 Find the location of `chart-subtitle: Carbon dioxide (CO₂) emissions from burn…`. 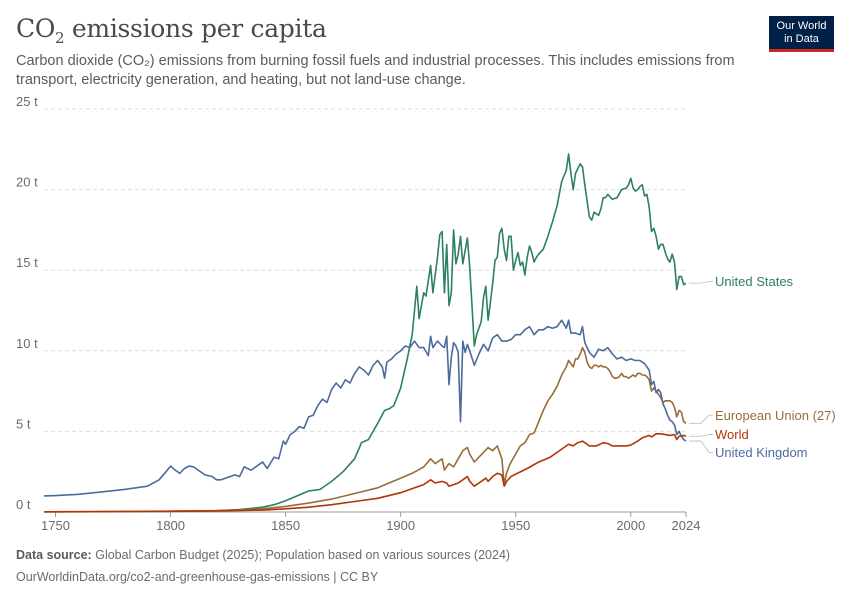

chart-subtitle: Carbon dioxide (CO₂) emissions from burn… is located at coordinates (375, 70).